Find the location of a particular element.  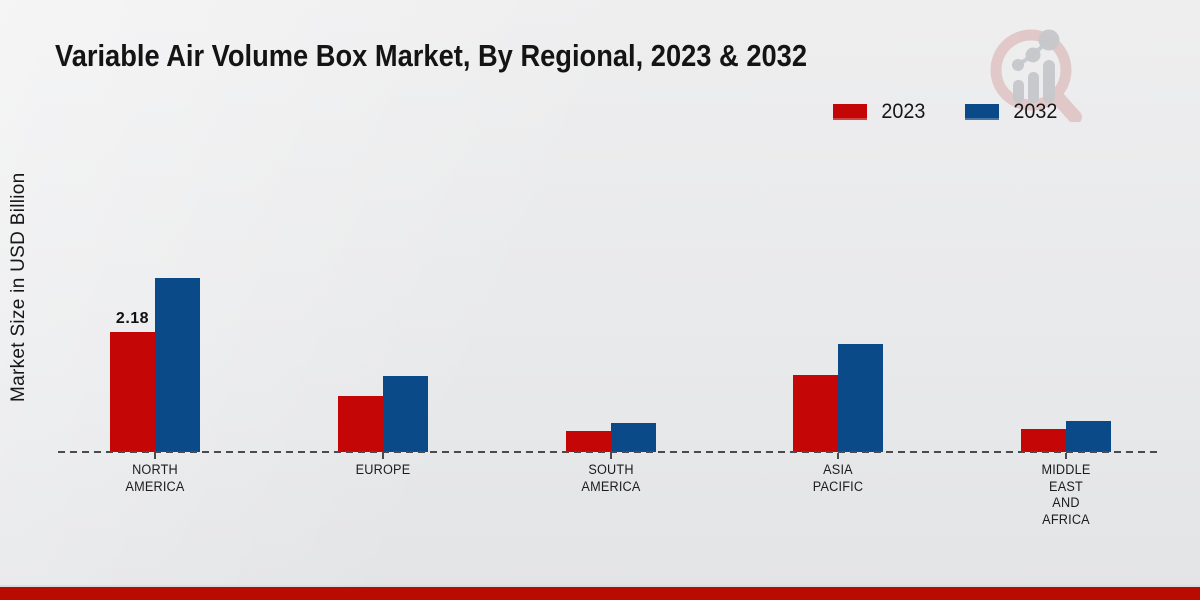

data-label: 2.18 is located at coordinates (132, 319).